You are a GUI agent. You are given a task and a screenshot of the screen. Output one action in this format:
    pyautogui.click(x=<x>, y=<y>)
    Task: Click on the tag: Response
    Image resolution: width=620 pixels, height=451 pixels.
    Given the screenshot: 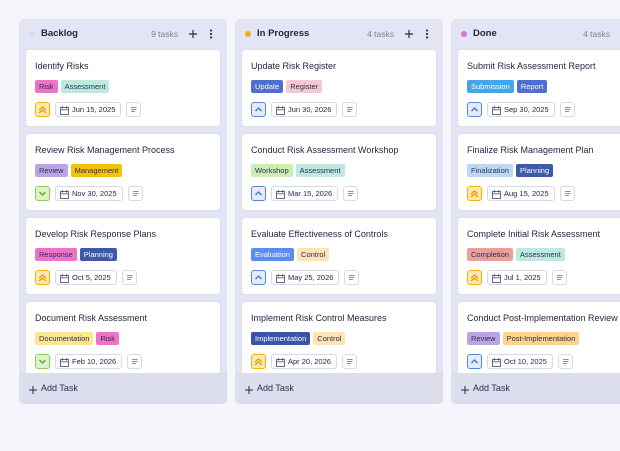 What is the action you would take?
    pyautogui.click(x=56, y=254)
    